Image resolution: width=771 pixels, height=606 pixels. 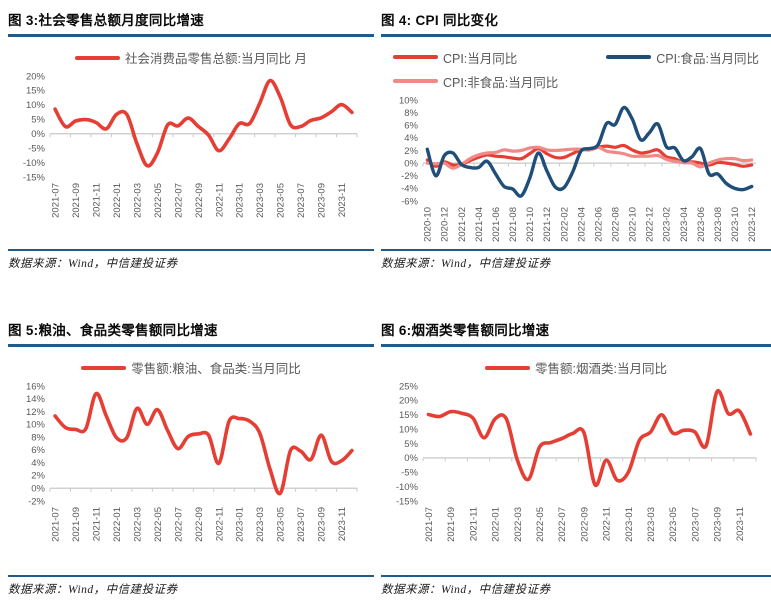 I want to click on x-tick-label: 2021-02, so click(x=462, y=224).